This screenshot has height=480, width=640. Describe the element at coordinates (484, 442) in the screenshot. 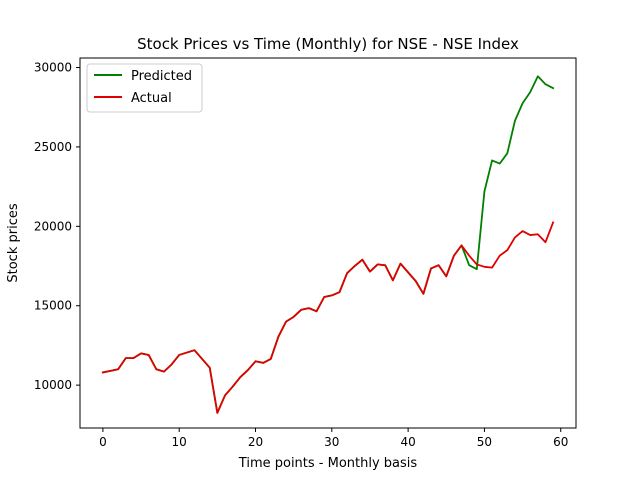

I see `x-tick-label: 50` at that location.